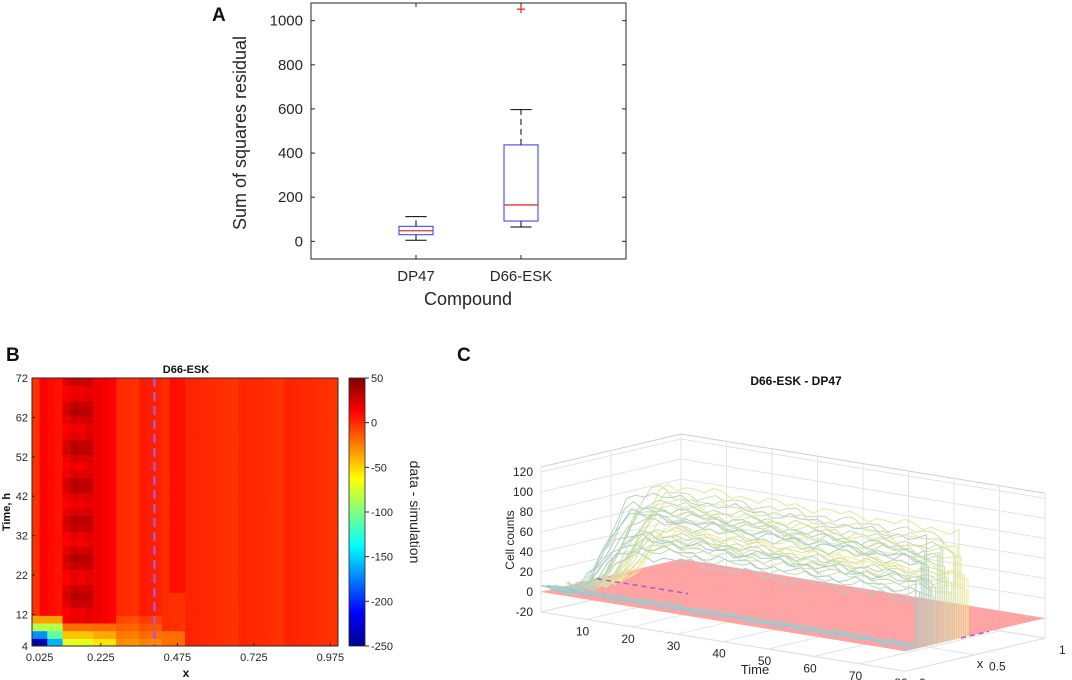 Image resolution: width=1072 pixels, height=680 pixels. I want to click on panel-label-a: A, so click(219, 15).